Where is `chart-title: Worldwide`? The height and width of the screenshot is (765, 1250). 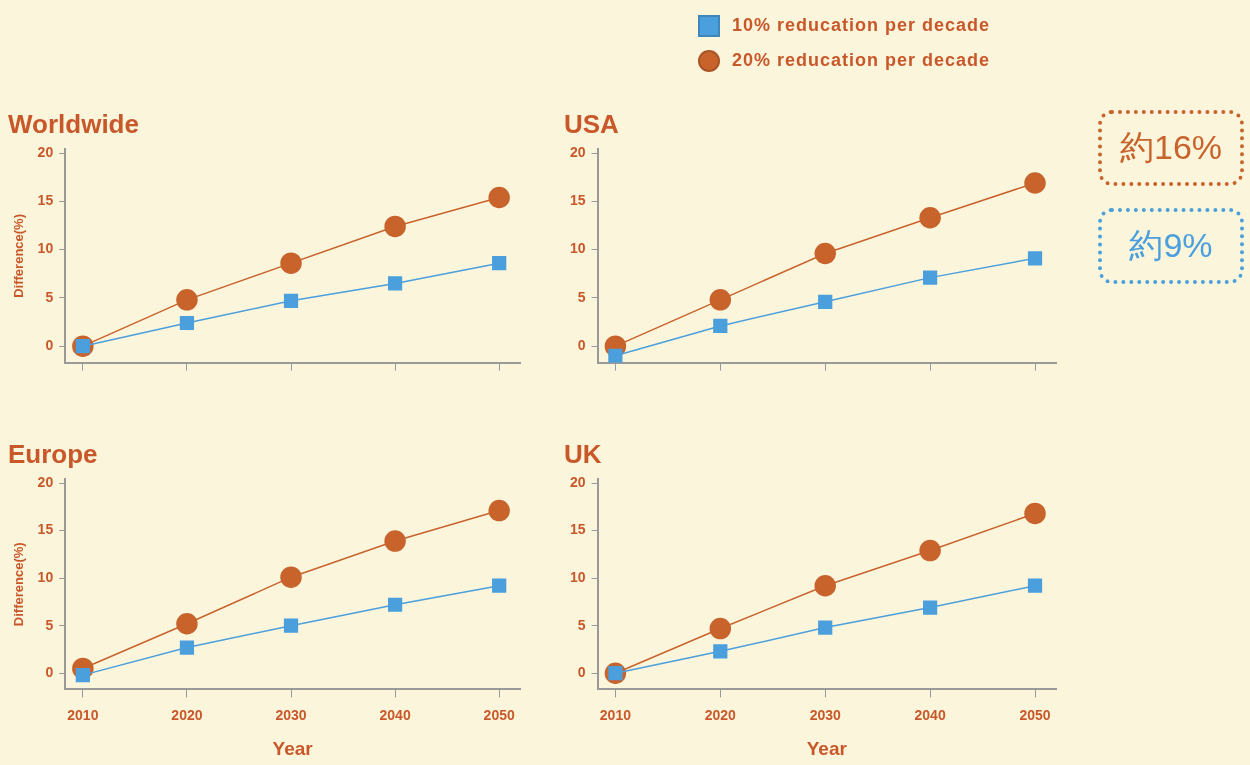 chart-title: Worldwide is located at coordinates (73, 123).